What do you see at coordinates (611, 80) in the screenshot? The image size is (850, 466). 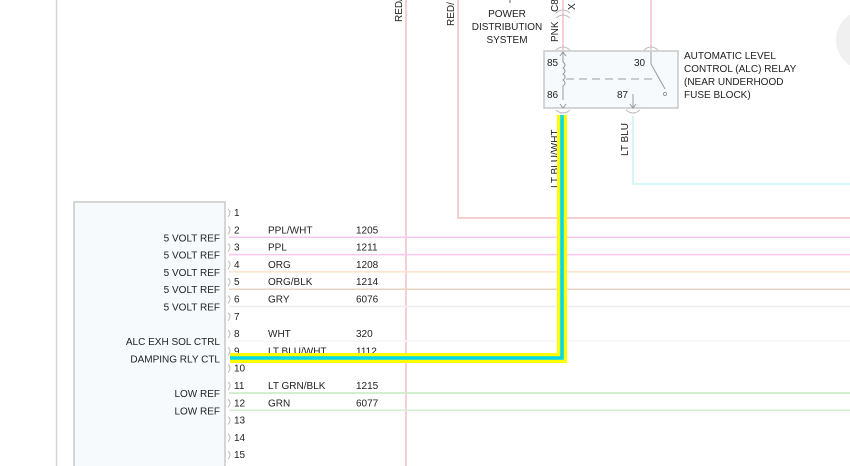 I see `alc-relay: 85 86 30 87` at bounding box center [611, 80].